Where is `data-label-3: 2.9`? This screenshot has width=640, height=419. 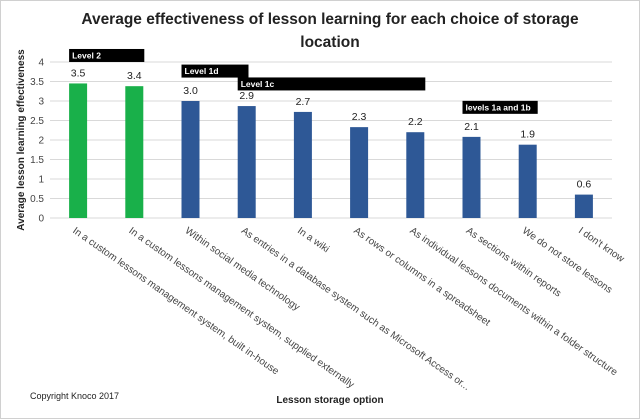
data-label-3: 2.9 is located at coordinates (246, 96).